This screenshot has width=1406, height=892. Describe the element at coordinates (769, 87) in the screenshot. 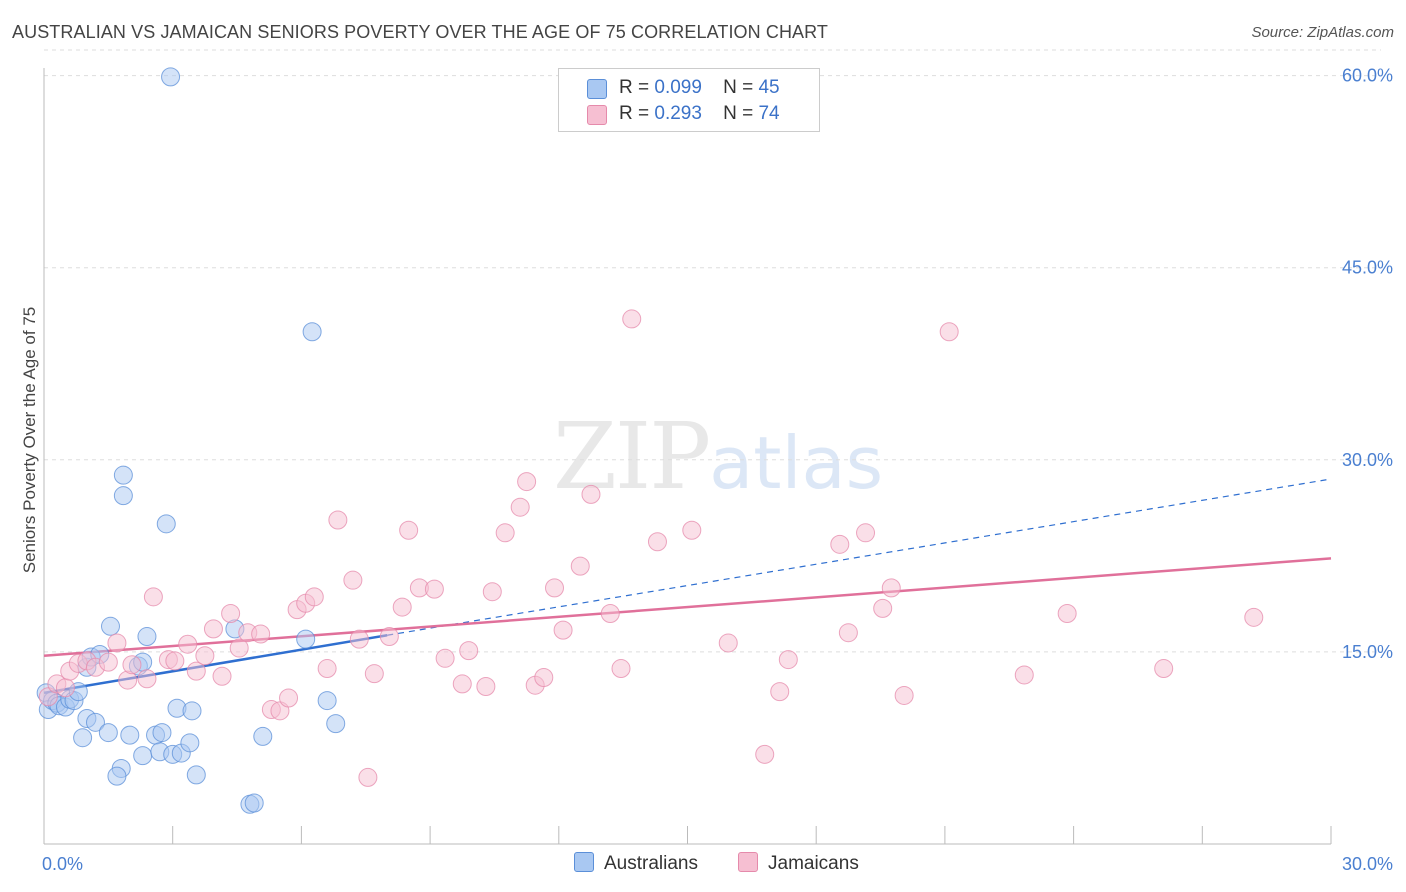

I see `n-value: 45` at that location.